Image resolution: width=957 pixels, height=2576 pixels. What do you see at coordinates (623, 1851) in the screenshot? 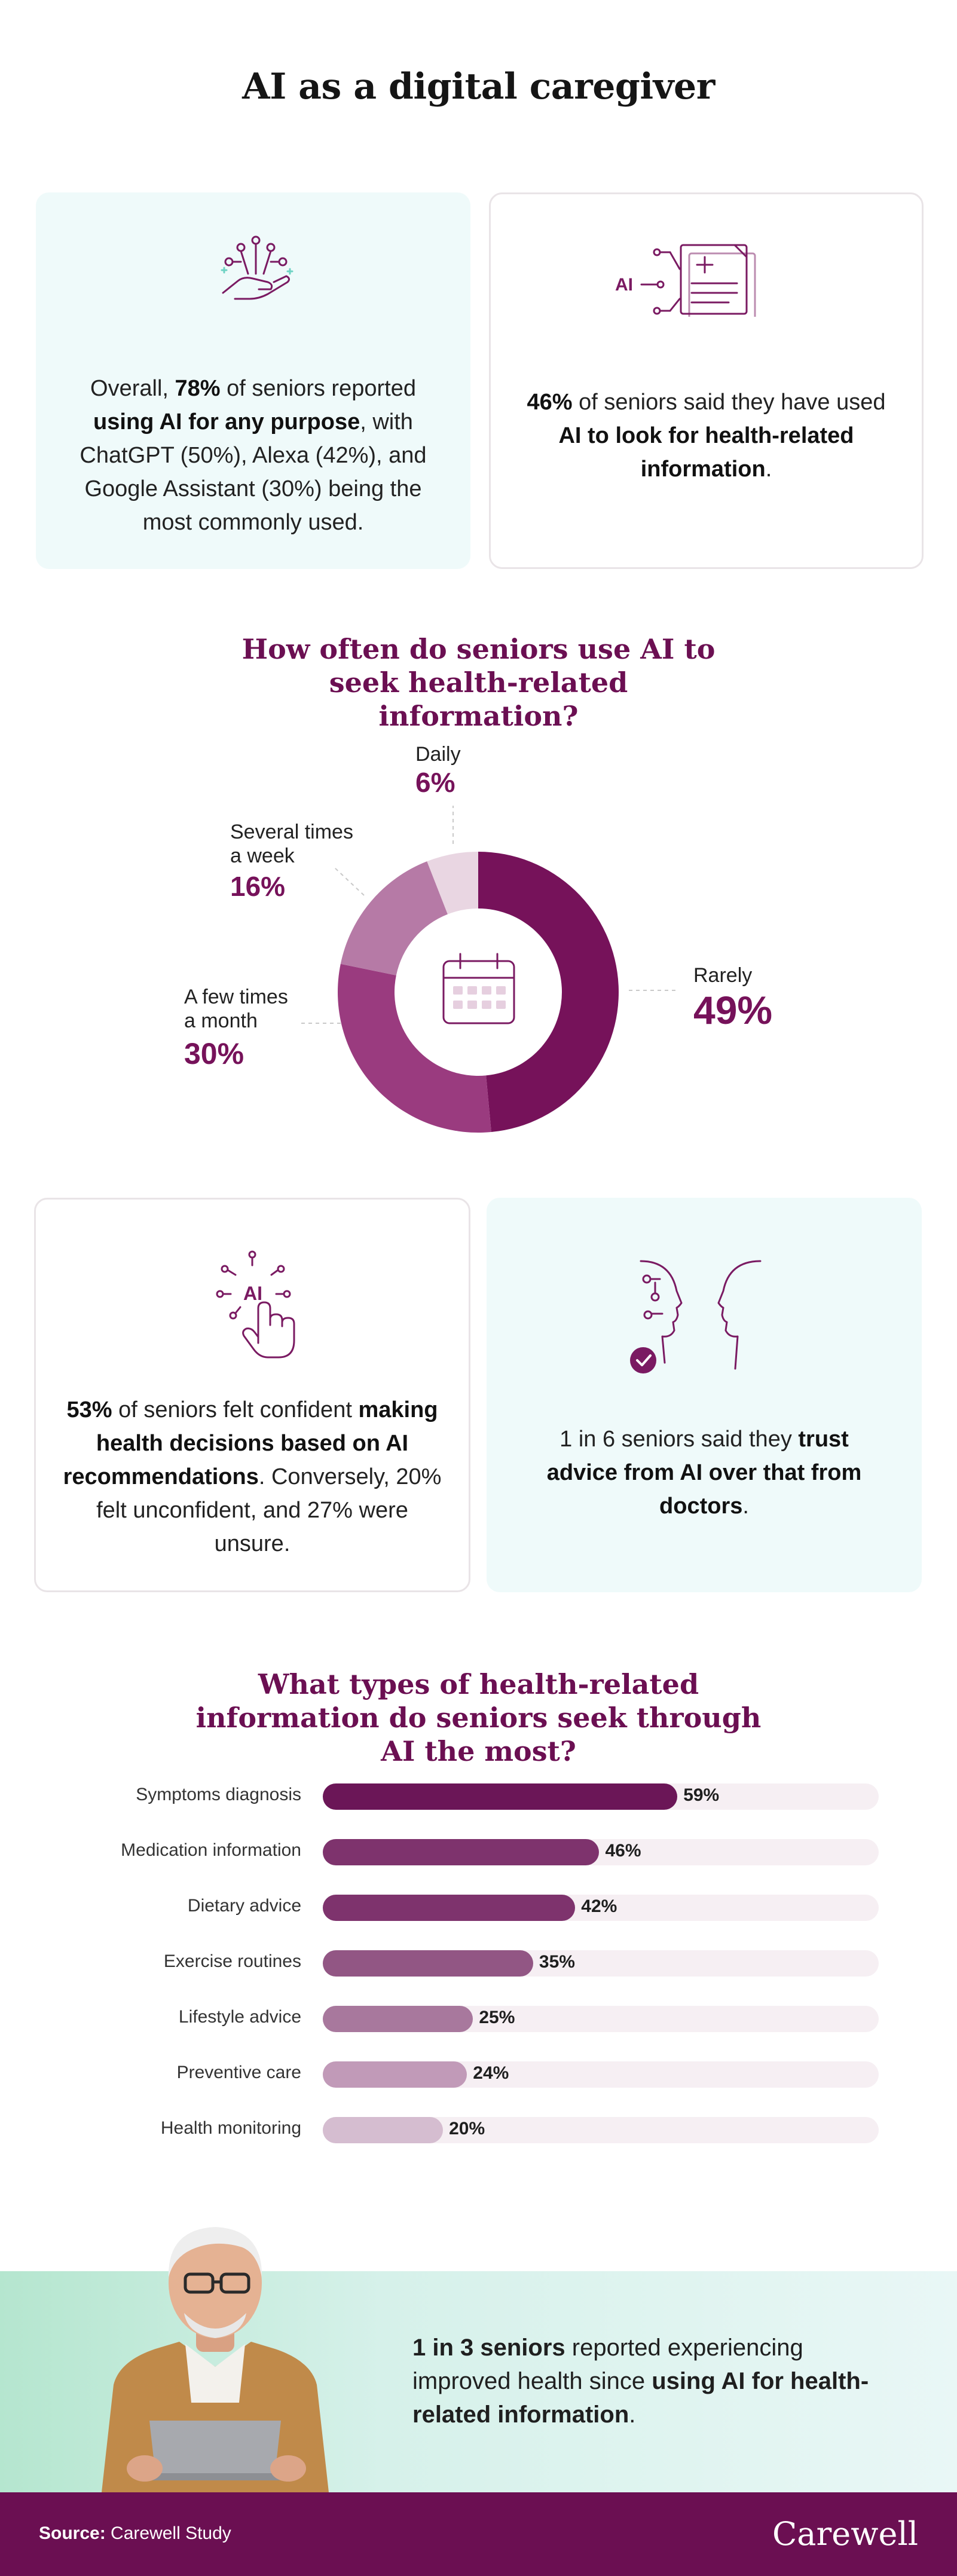
I see `bar-value: 46%` at bounding box center [623, 1851].